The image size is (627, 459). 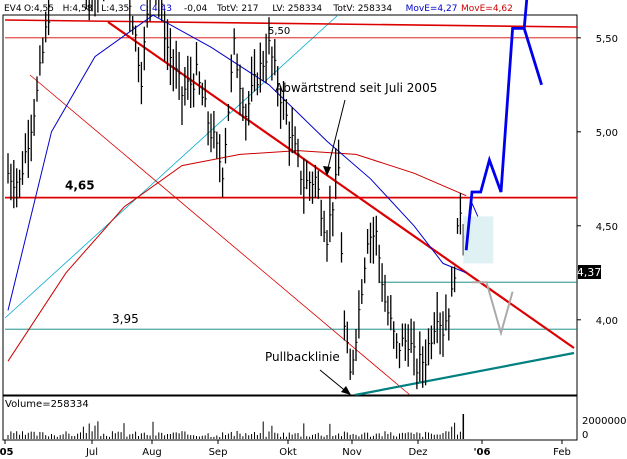 What do you see at coordinates (7, 452) in the screenshot?
I see `x-tick-label: '05` at bounding box center [7, 452].